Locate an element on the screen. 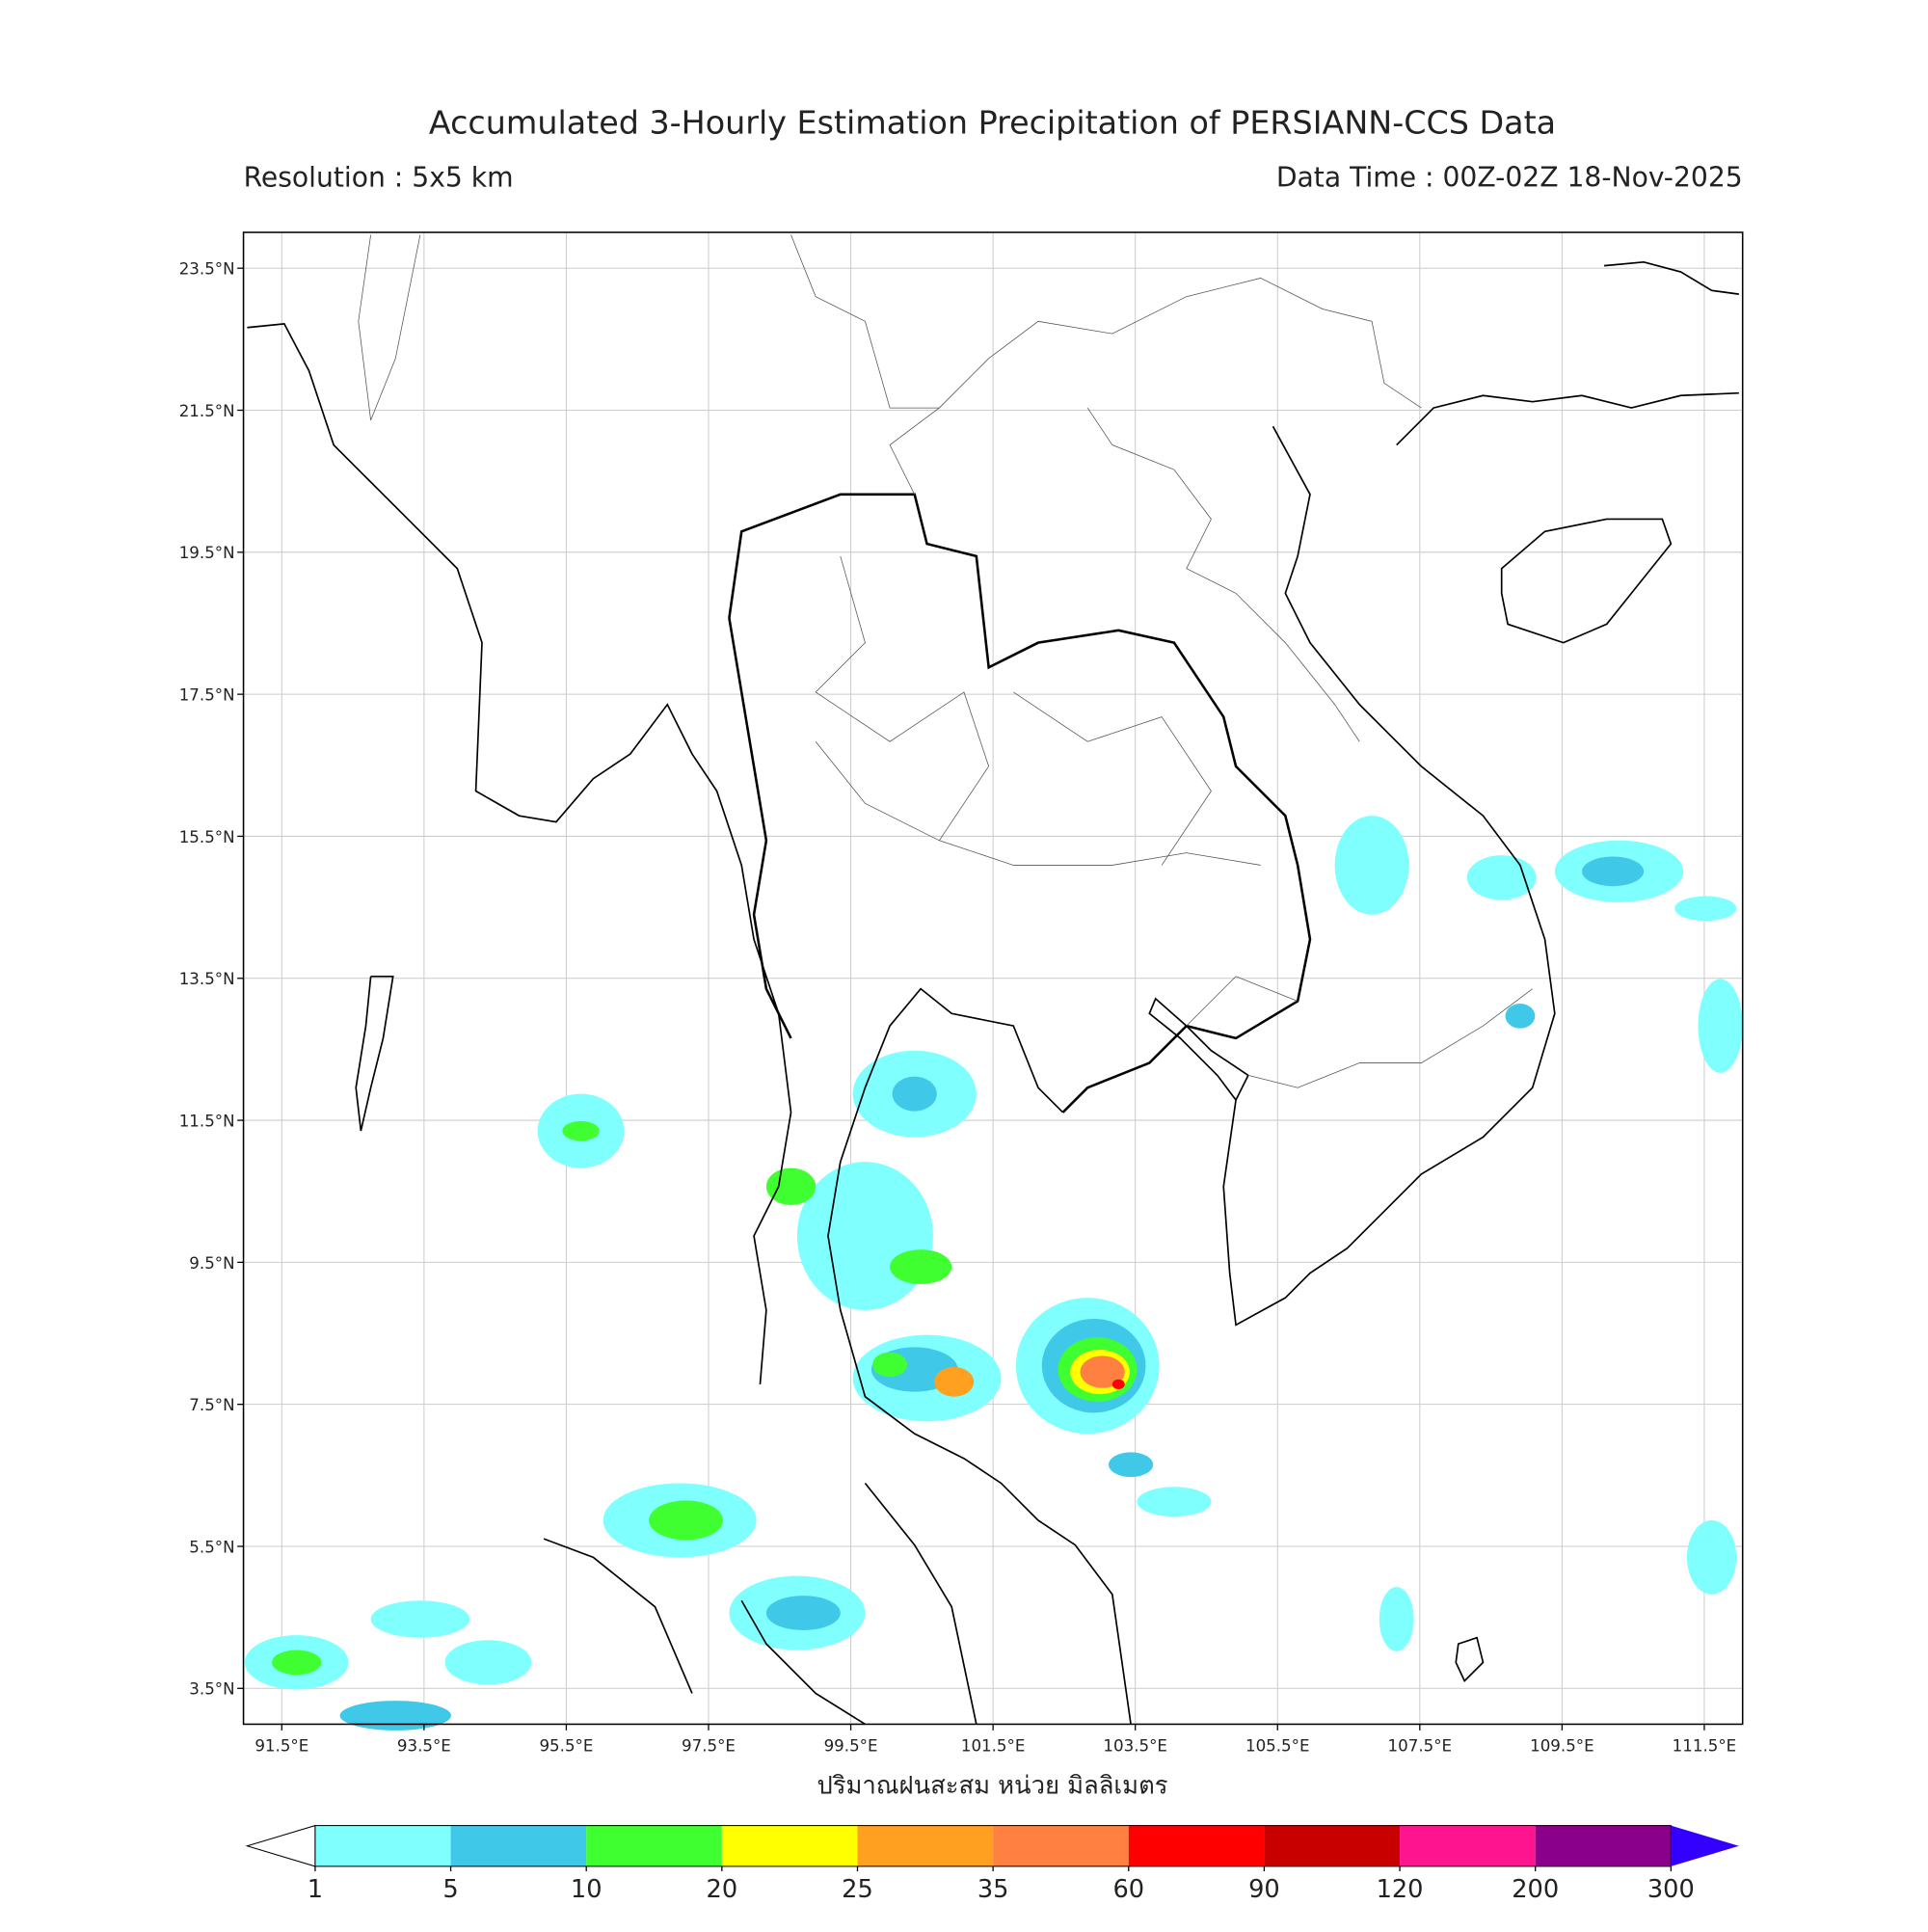 This screenshot has width=1928, height=1932. lon-tick-label: 99.5°E is located at coordinates (851, 1747).